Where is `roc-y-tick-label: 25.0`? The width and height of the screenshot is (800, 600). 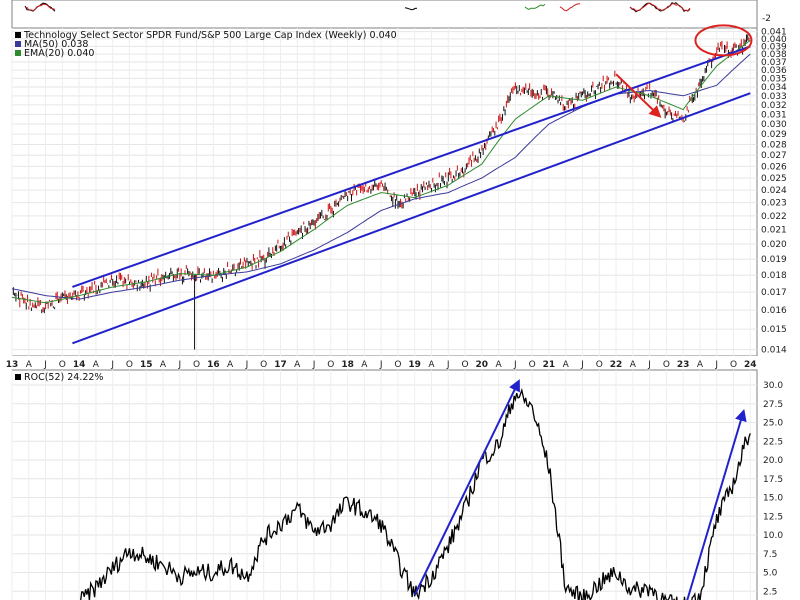 roc-y-tick-label: 25.0 is located at coordinates (773, 424).